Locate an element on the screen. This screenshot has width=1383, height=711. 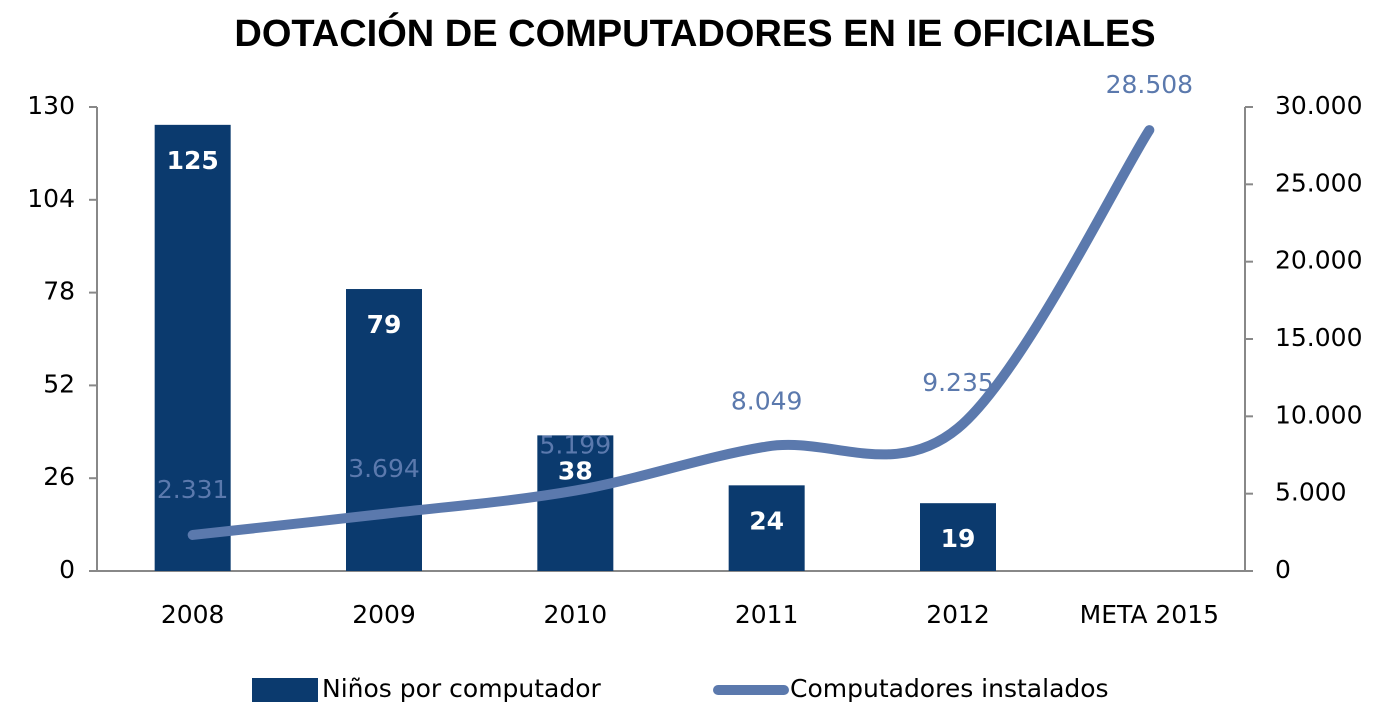
y-tick-label: 130 is located at coordinates (51, 105).